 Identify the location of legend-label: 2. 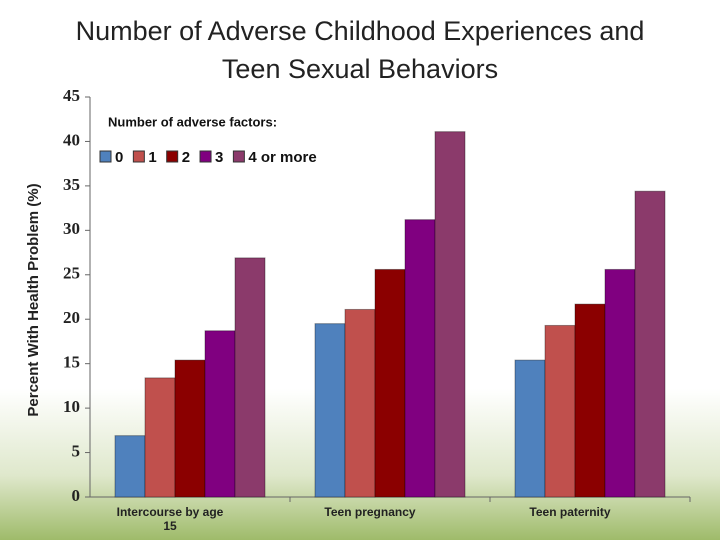
(186, 157).